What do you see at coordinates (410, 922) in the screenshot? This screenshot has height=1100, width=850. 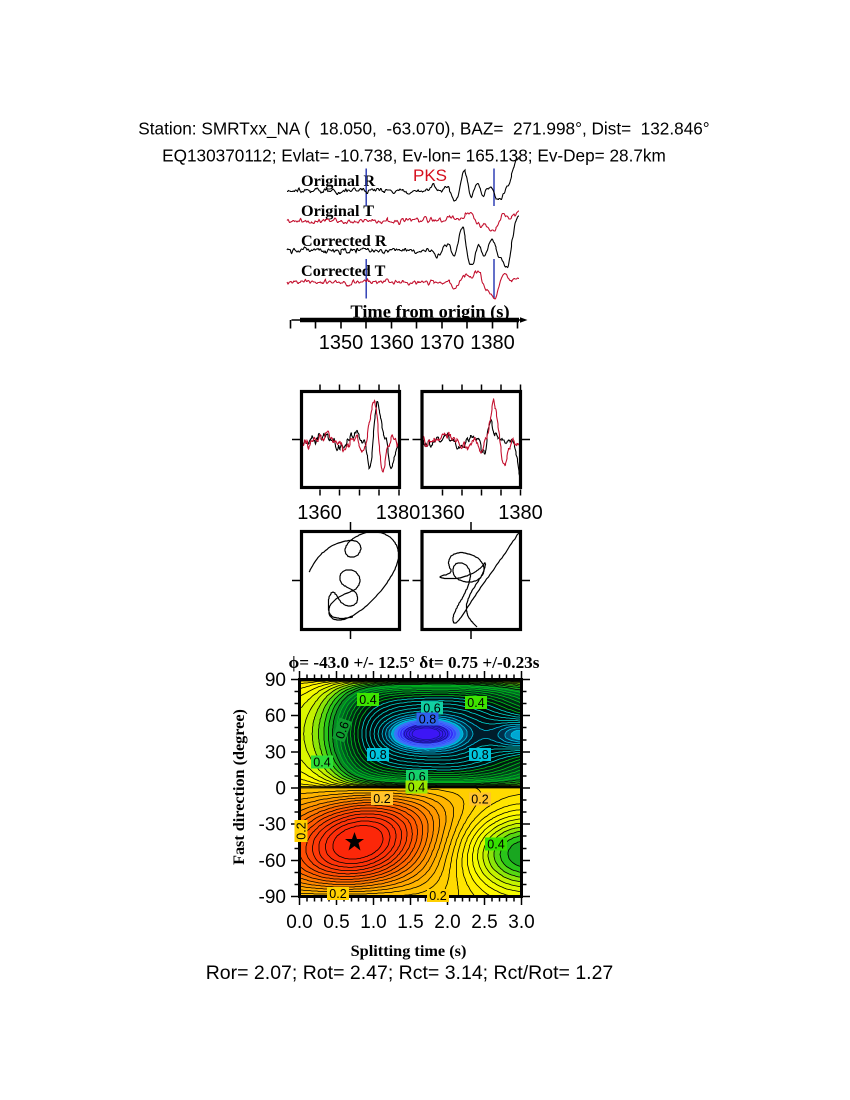 I see `svg-text: 1.5` at bounding box center [410, 922].